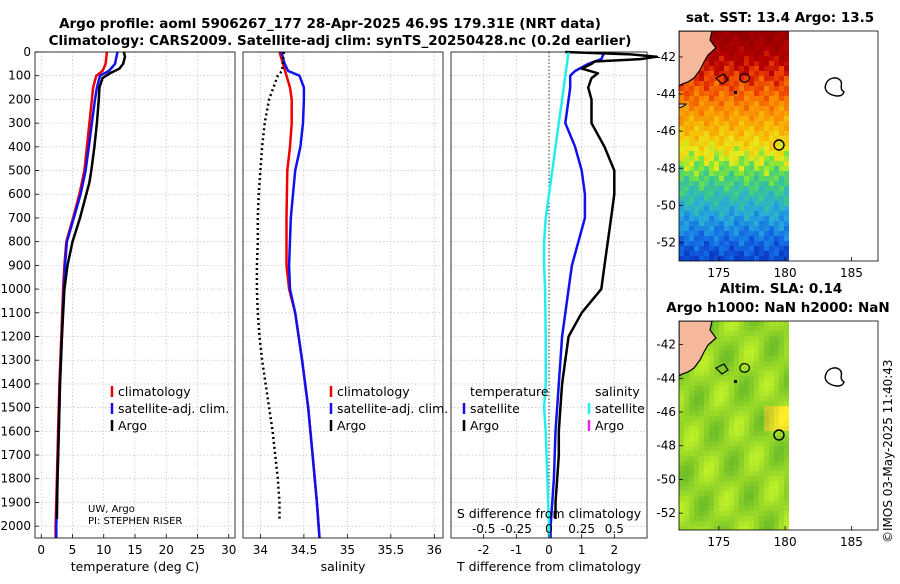  I want to click on map-y-tick-label: -46, so click(666, 412).